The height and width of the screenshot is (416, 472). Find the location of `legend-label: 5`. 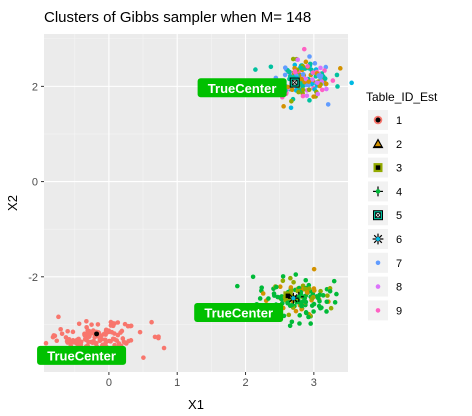

legend-label: 5 is located at coordinates (399, 216).